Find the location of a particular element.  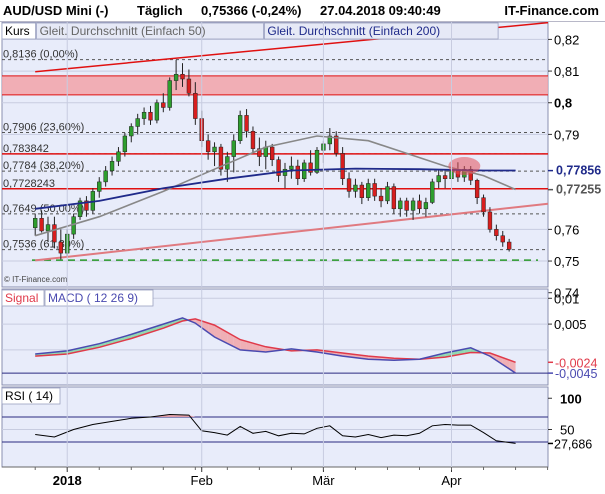

rsi-value-label: 27,686 is located at coordinates (573, 444).